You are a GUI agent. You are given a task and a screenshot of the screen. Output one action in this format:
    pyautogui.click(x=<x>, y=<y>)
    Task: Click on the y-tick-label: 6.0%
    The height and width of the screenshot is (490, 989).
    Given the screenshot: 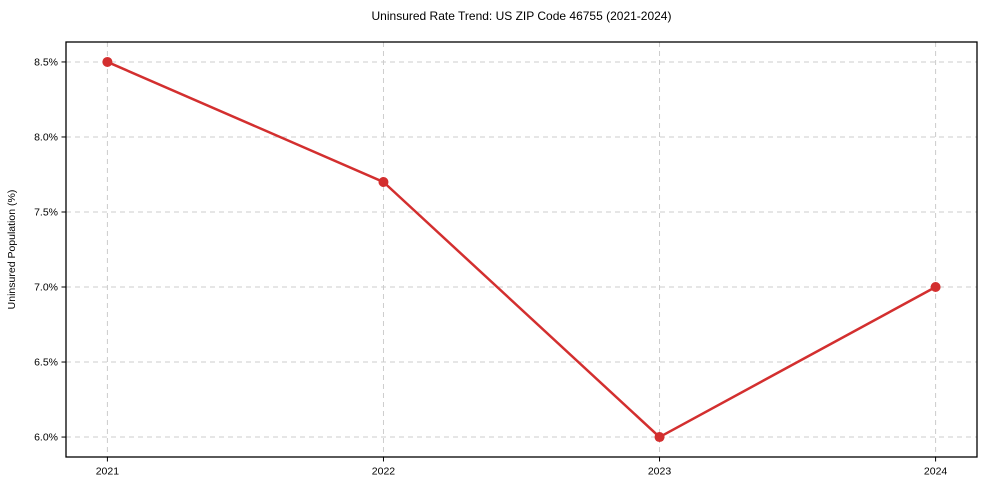 What is the action you would take?
    pyautogui.click(x=46, y=438)
    